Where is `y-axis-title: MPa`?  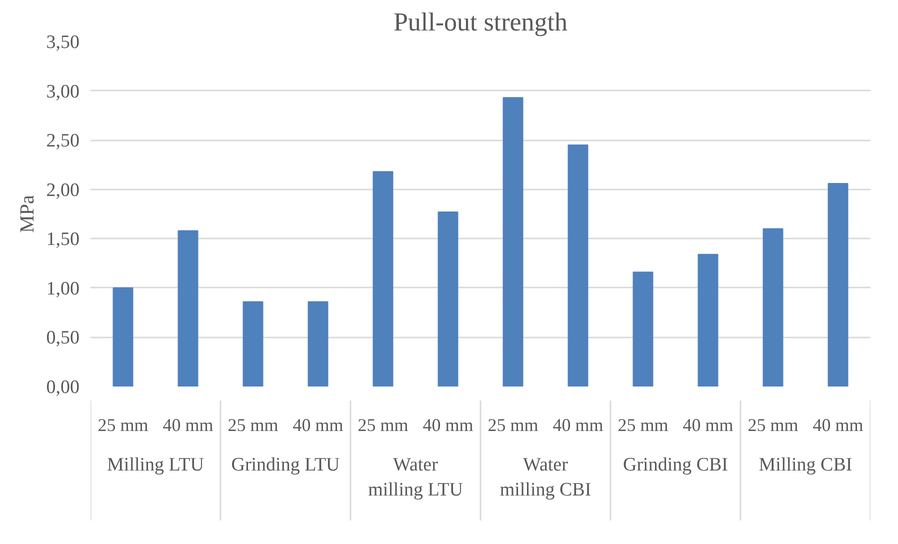
y-axis-title: MPa is located at coordinates (27, 213).